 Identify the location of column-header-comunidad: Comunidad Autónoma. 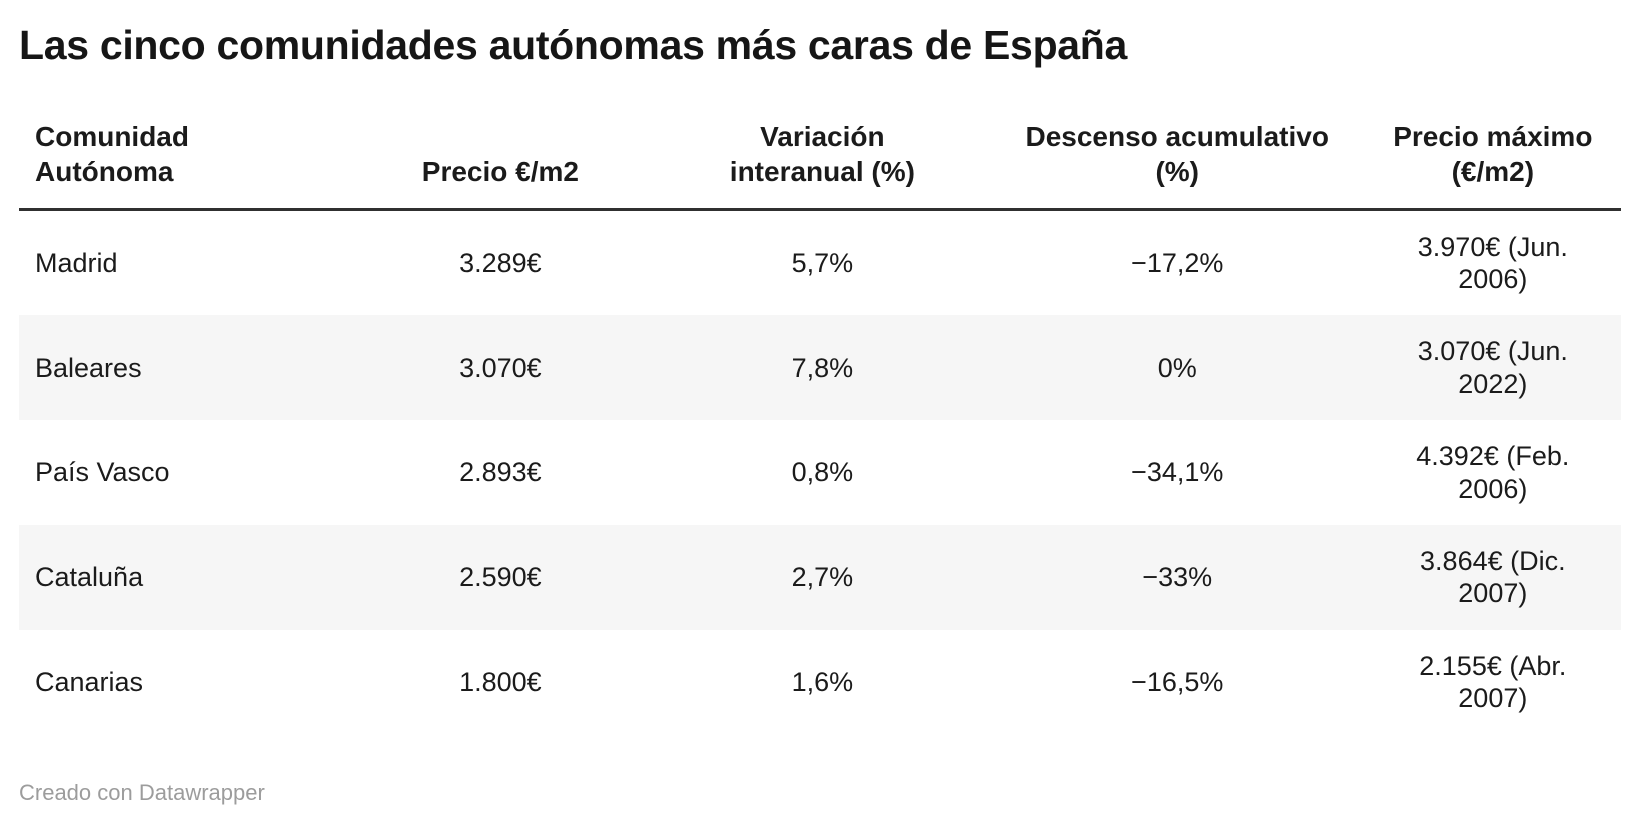
(182, 165).